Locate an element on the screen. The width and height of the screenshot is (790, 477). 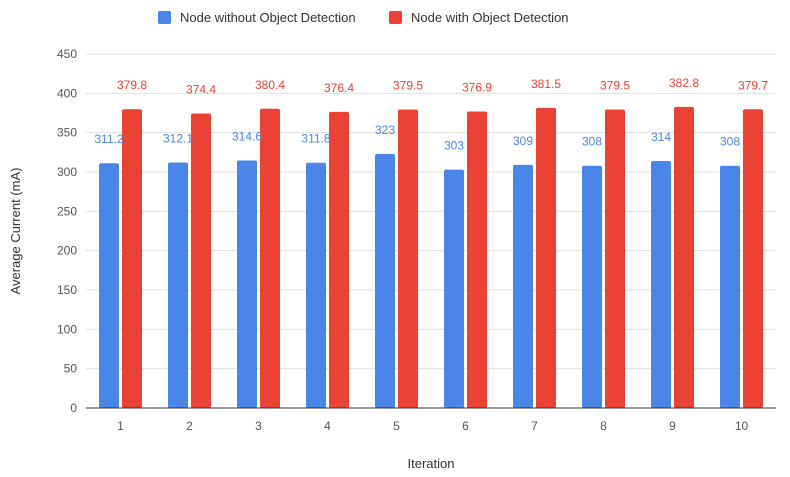
data-label-without-detection: 323 is located at coordinates (385, 130).